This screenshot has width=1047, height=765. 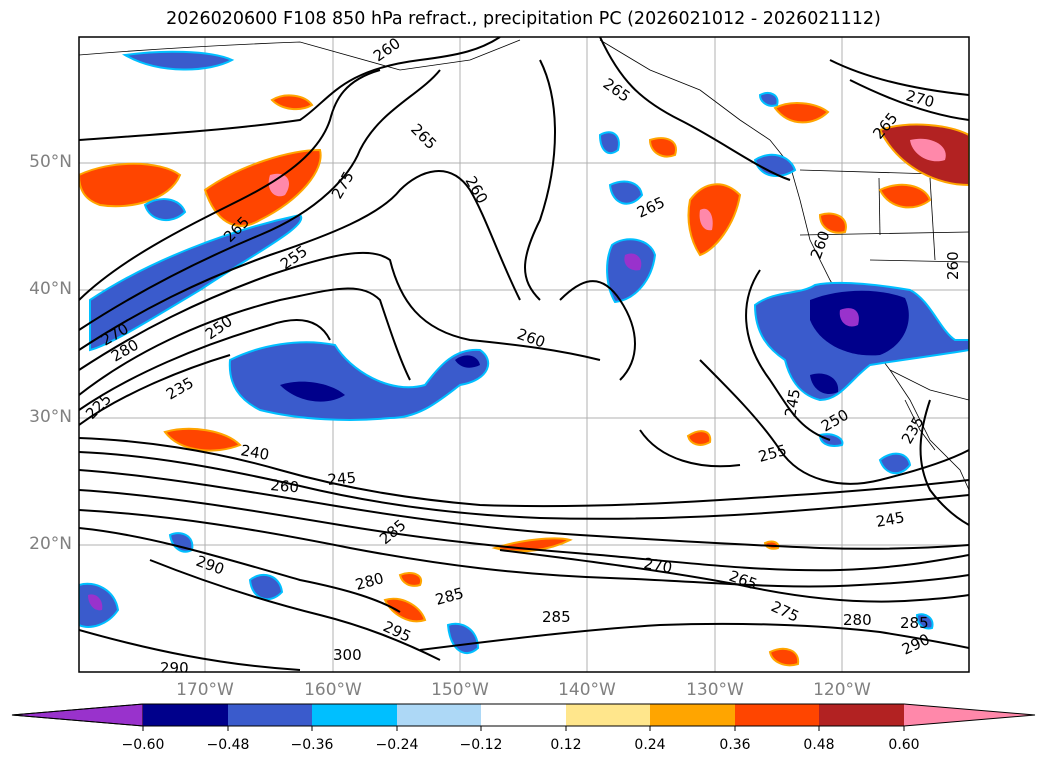 I want to click on colorbar-tick-label: 0.48, so click(x=819, y=745).